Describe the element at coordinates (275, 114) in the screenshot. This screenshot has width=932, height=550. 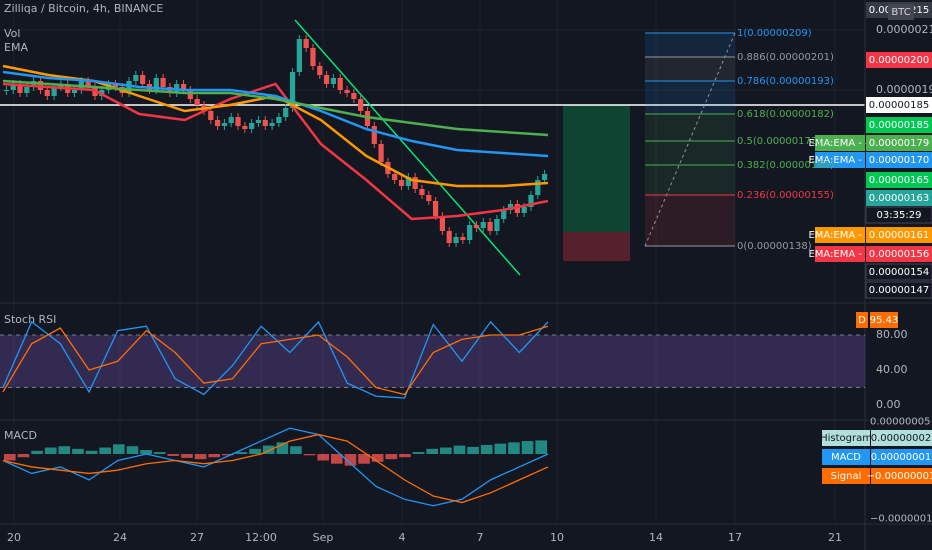
I see `ema-line` at that location.